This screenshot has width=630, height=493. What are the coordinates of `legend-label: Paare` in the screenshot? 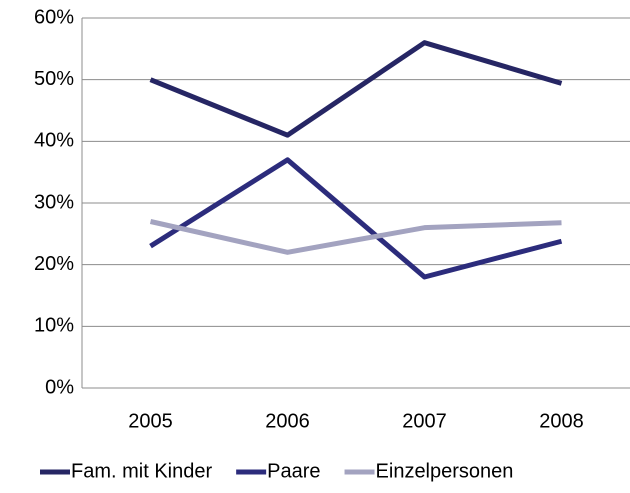 It's located at (293, 471).